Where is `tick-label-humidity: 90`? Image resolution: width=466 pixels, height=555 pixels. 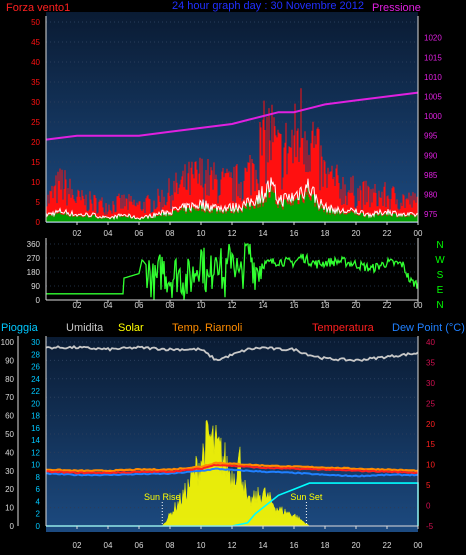
tick-label-humidity: 90 is located at coordinates (9, 360).